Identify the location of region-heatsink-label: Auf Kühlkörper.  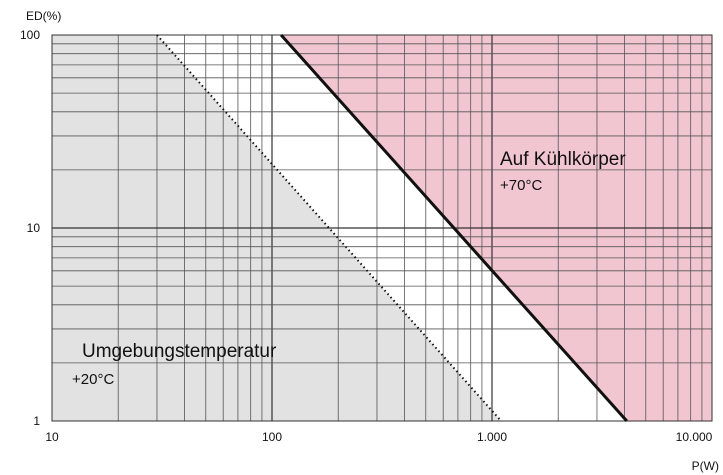
(563, 159).